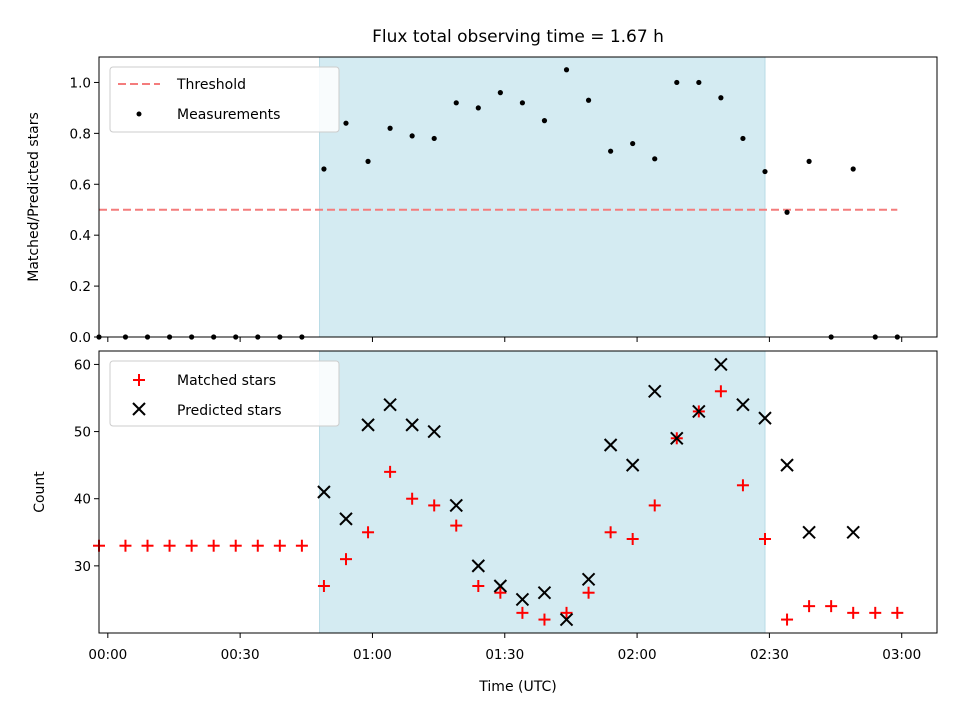 This screenshot has width=960, height=720. Describe the element at coordinates (80, 338) in the screenshot. I see `top-y-tick-label: 0.0` at that location.